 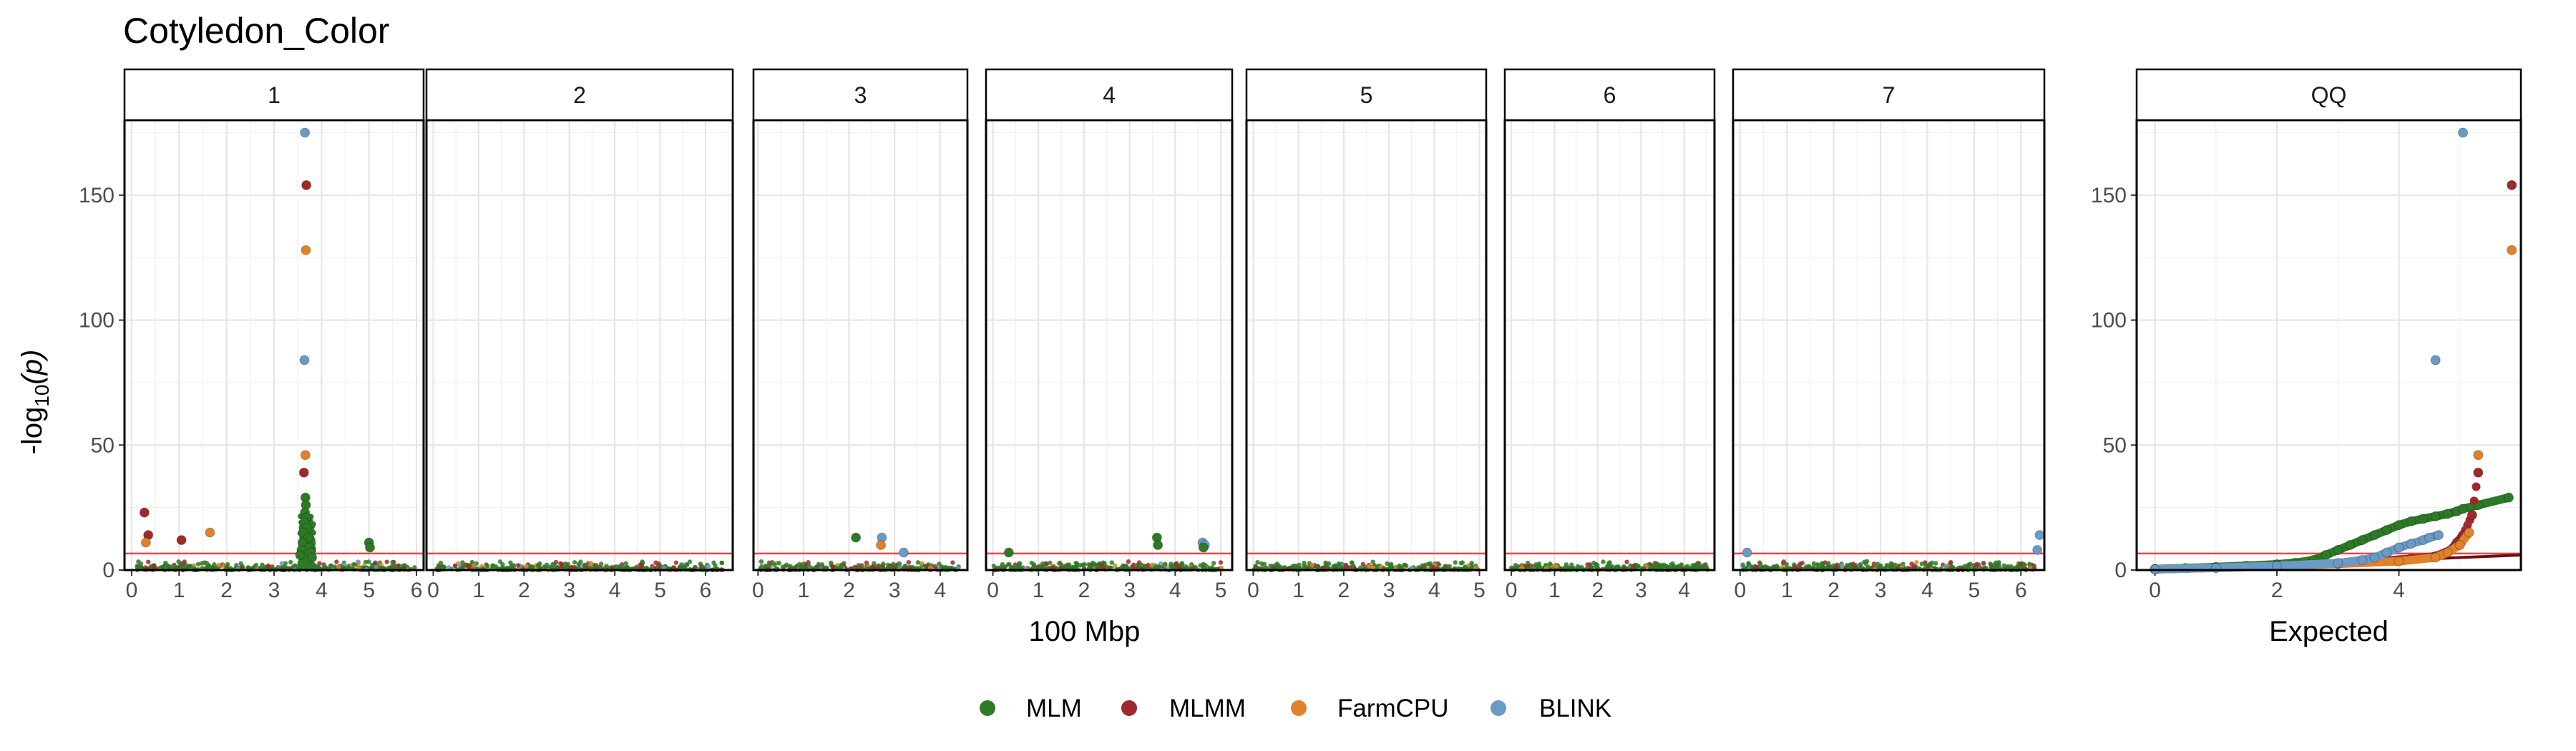 I want to click on snp-point-blink, so click(x=304, y=360).